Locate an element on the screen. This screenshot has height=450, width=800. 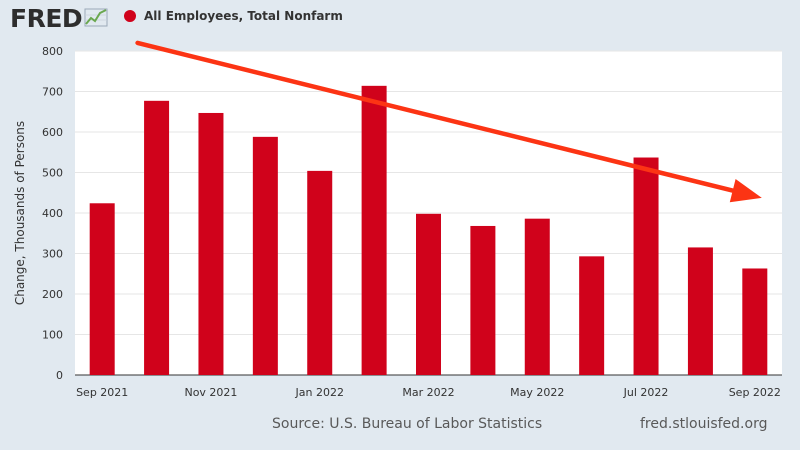
footer-url: fred.stlouisfed.org is located at coordinates (704, 424).